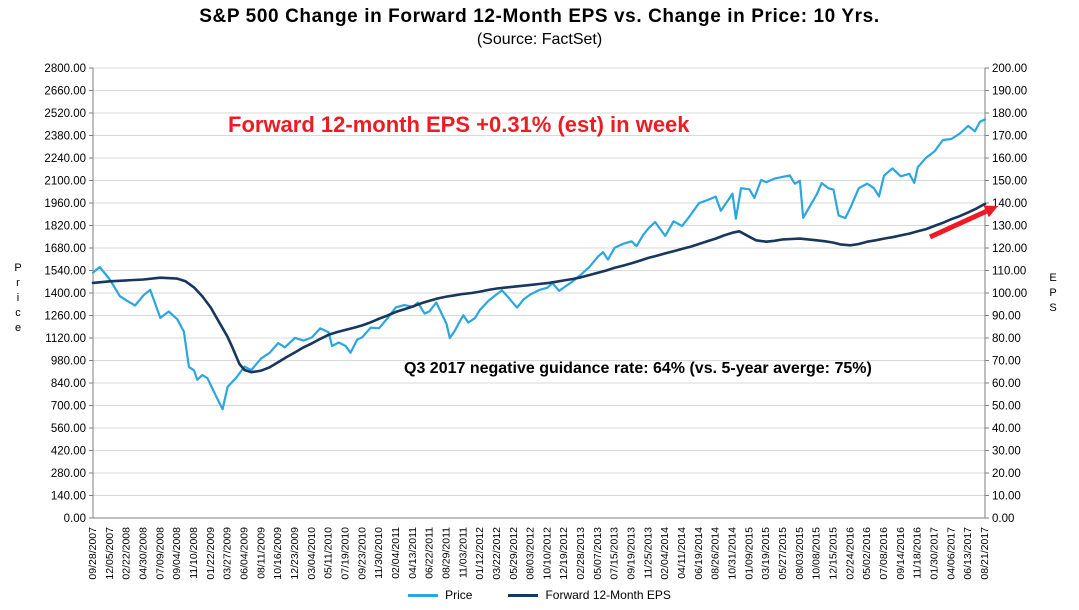 This screenshot has height=610, width=1079. I want to click on eps-axis-title: EPS, so click(1053, 294).